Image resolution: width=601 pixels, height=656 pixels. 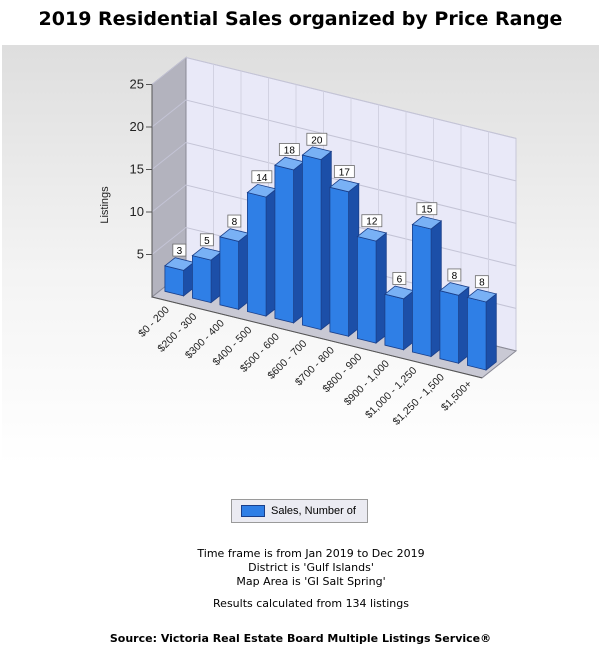 What do you see at coordinates (491, 332) in the screenshot?
I see `bar-side` at bounding box center [491, 332].